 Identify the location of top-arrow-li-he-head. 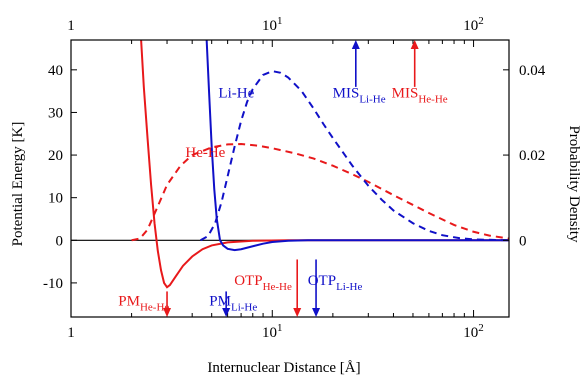
(355, 44).